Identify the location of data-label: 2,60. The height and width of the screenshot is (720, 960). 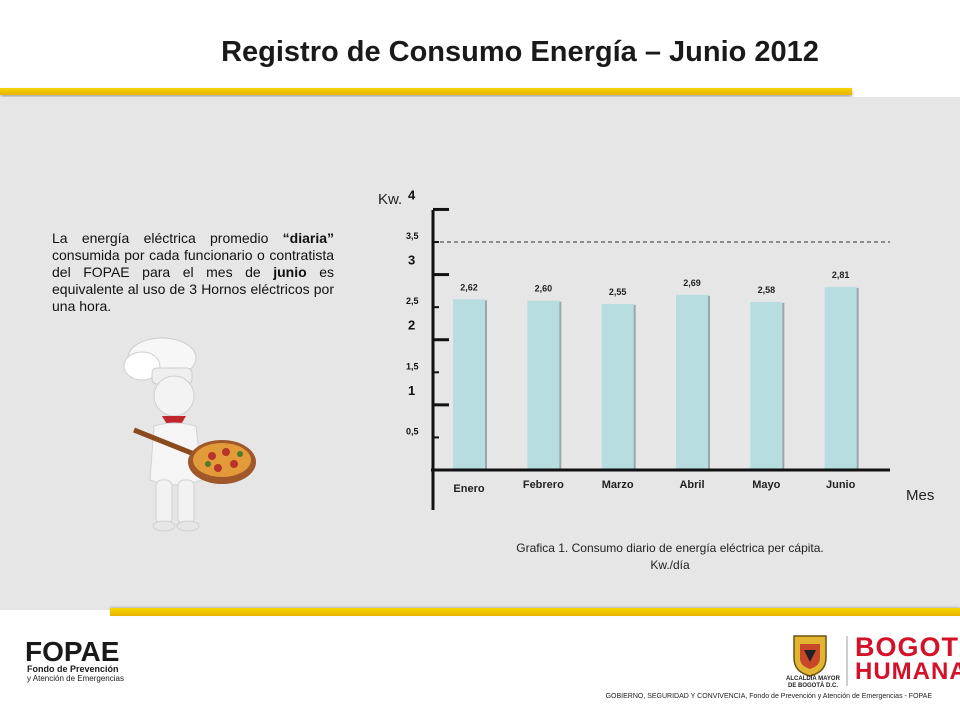
(544, 289).